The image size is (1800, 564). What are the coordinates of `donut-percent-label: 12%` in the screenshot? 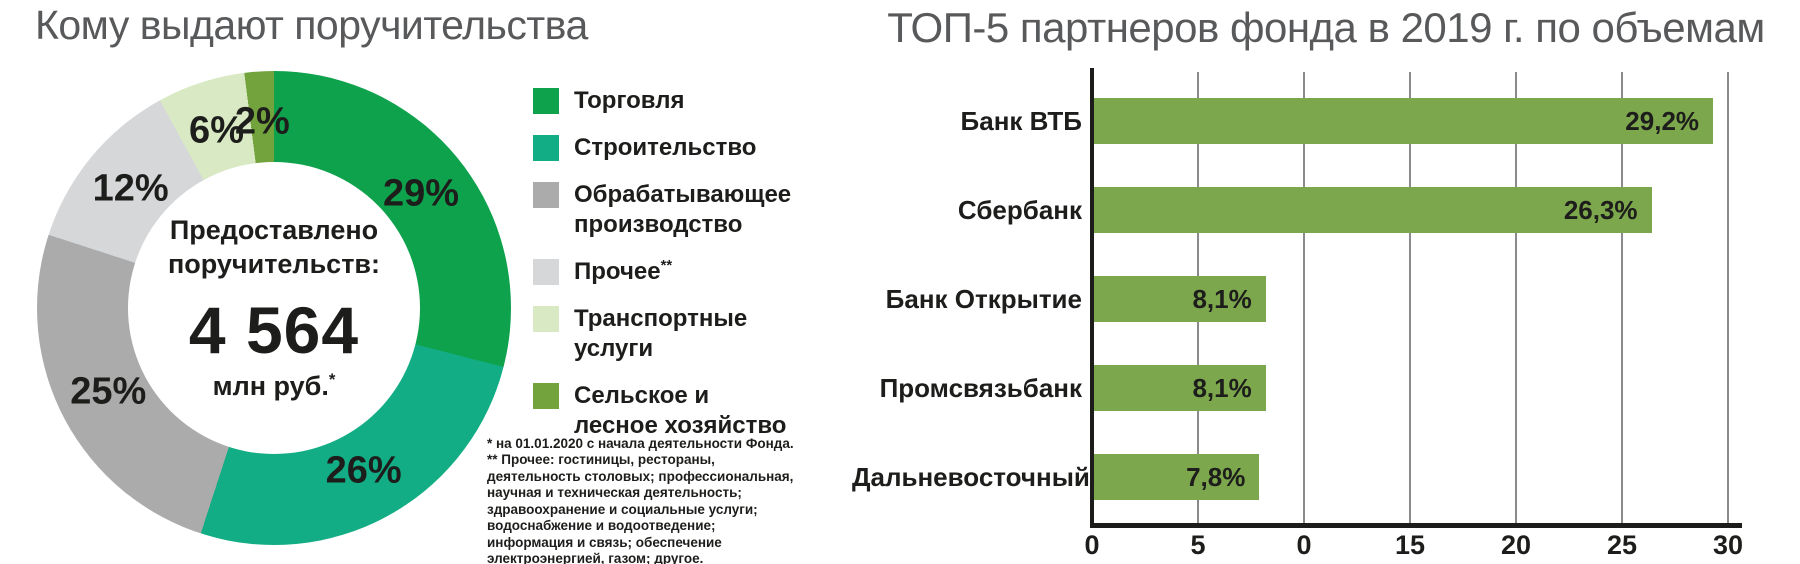 It's located at (130, 188).